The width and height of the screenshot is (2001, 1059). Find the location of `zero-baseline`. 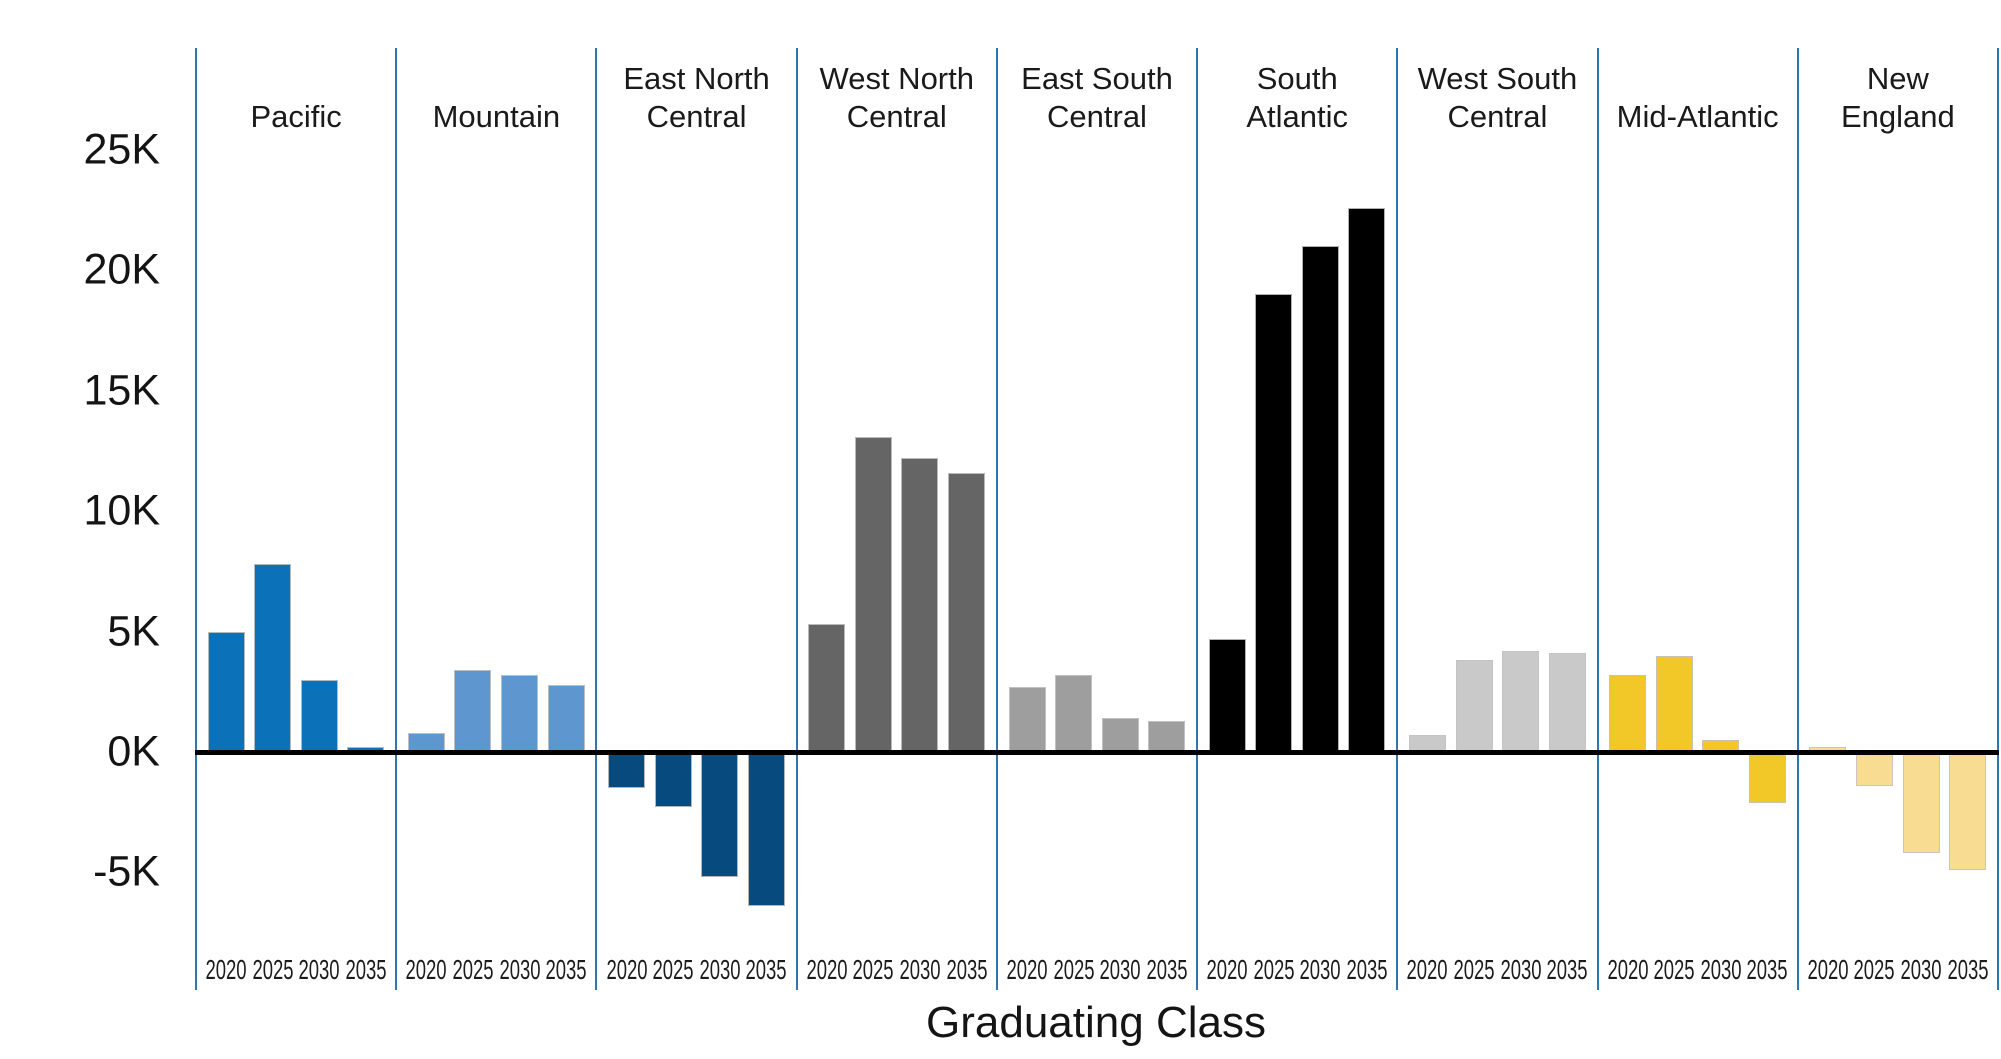

zero-baseline is located at coordinates (1097, 752).